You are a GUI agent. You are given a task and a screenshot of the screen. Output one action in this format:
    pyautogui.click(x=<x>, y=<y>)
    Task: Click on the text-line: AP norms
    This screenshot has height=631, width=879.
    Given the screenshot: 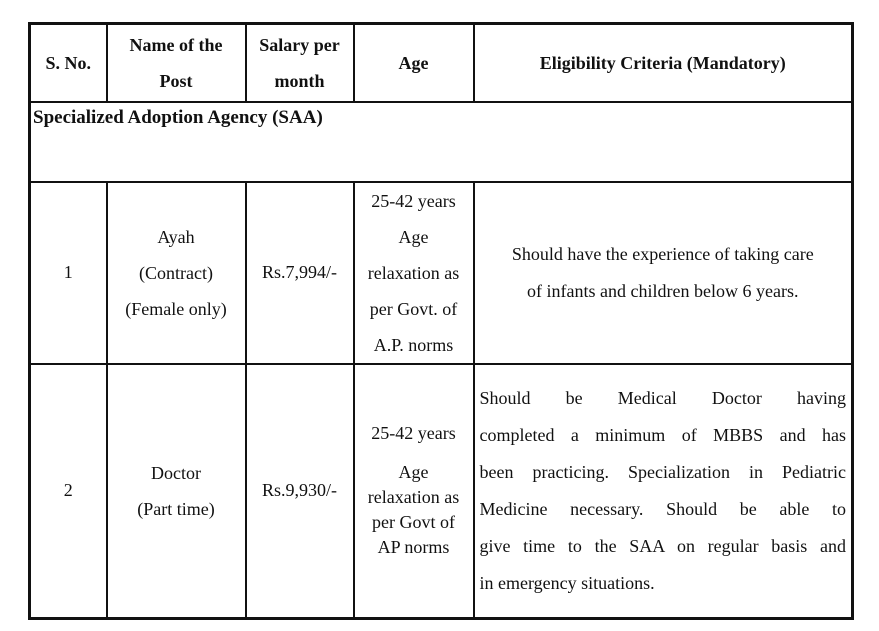 What is the action you would take?
    pyautogui.click(x=413, y=547)
    